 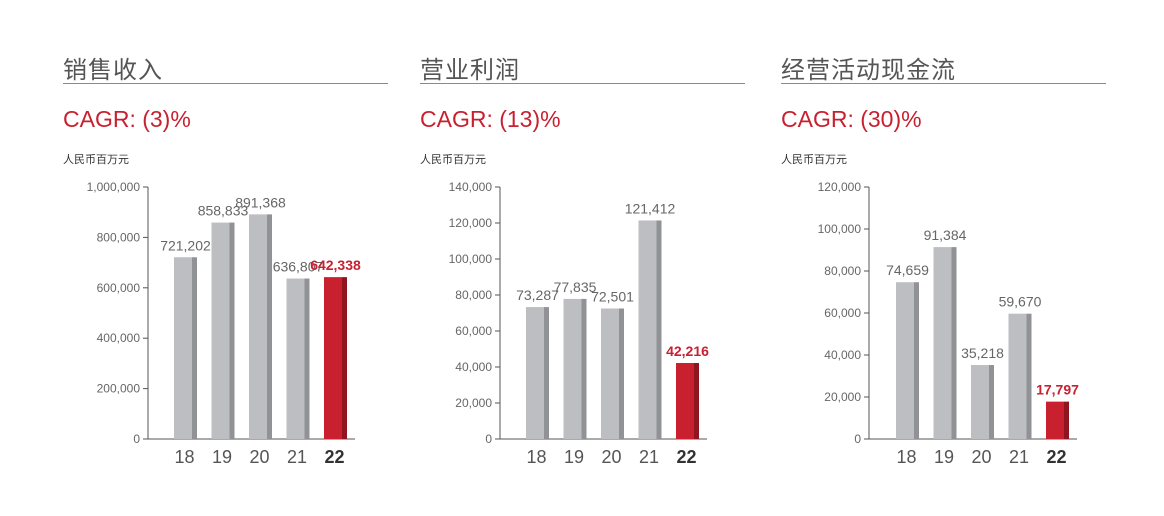 What do you see at coordinates (650, 208) in the screenshot?
I see `data-label: 121,412` at bounding box center [650, 208].